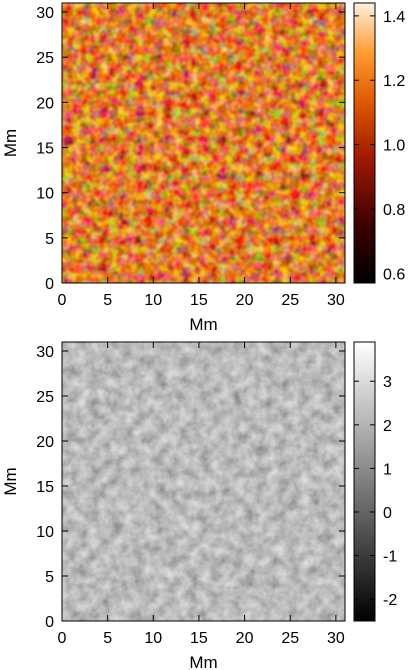 The height and width of the screenshot is (670, 415). Describe the element at coordinates (390, 557) in the screenshot. I see `colorbar-tick-label: -1` at that location.